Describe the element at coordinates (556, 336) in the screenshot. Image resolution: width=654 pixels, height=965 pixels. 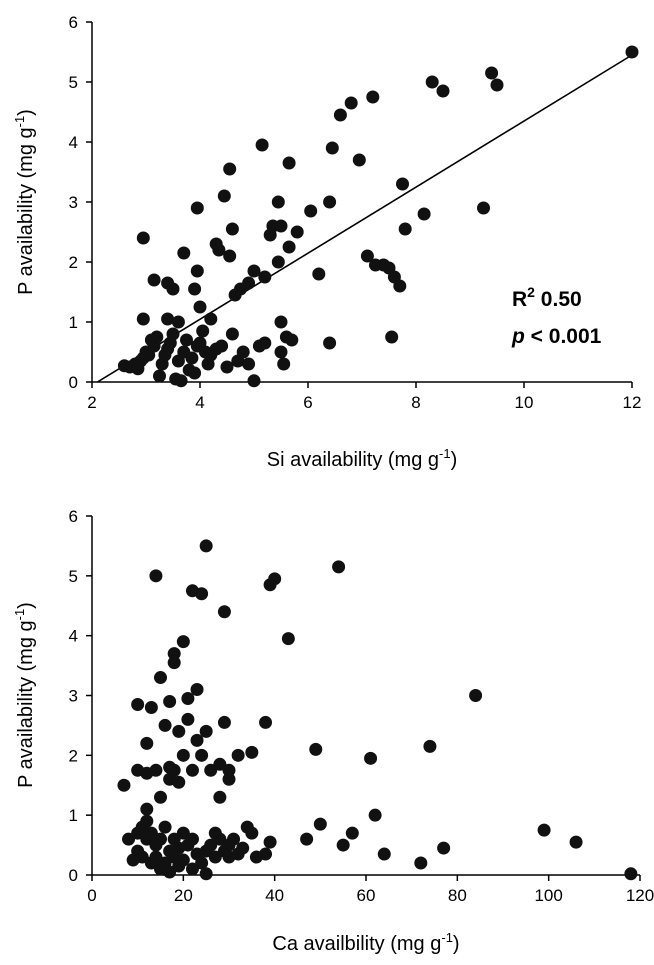
I see `p-value-annotation: p < 0.001` at that location.